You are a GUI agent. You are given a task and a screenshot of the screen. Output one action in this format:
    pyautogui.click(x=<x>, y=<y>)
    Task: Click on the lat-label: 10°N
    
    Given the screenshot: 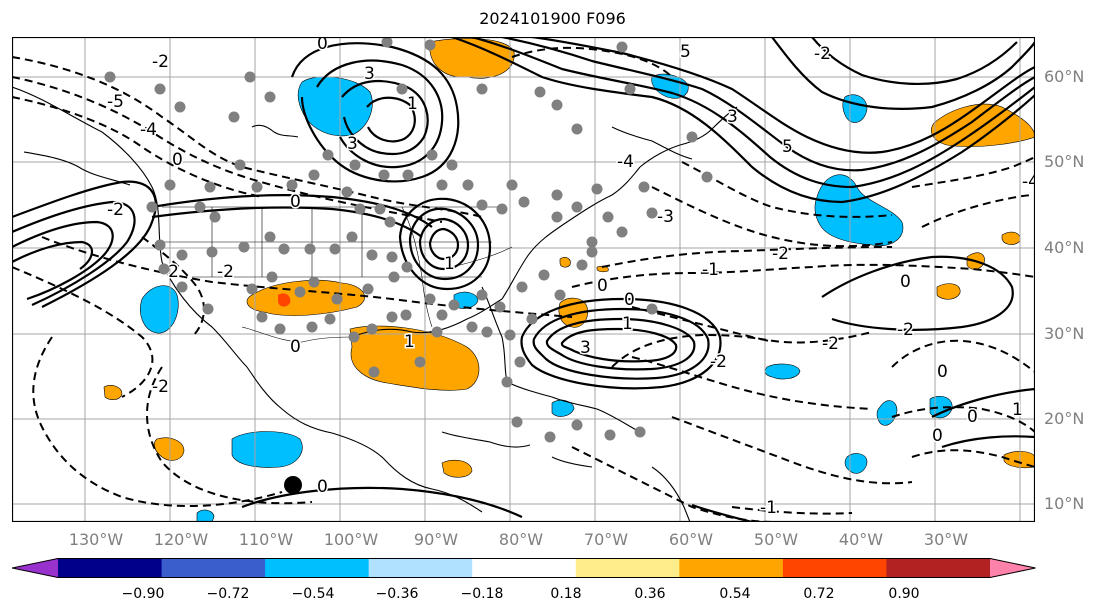 What is the action you would take?
    pyautogui.click(x=1064, y=503)
    